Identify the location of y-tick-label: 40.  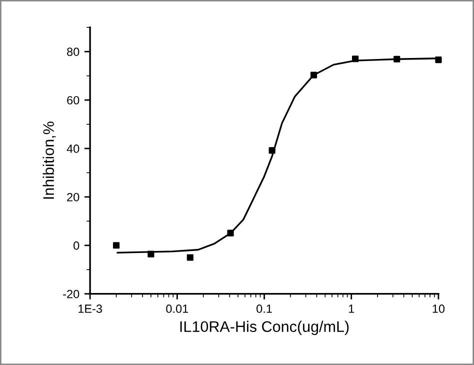
(73, 148).